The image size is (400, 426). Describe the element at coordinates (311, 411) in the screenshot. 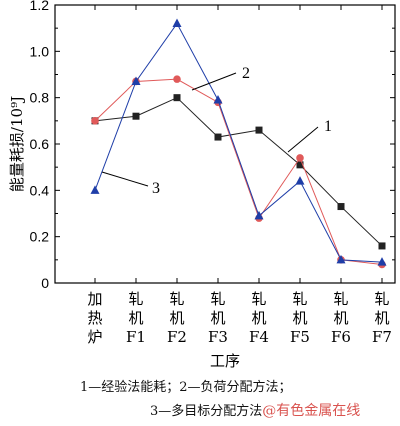

I see `watermark: @有色金属在线` at that location.